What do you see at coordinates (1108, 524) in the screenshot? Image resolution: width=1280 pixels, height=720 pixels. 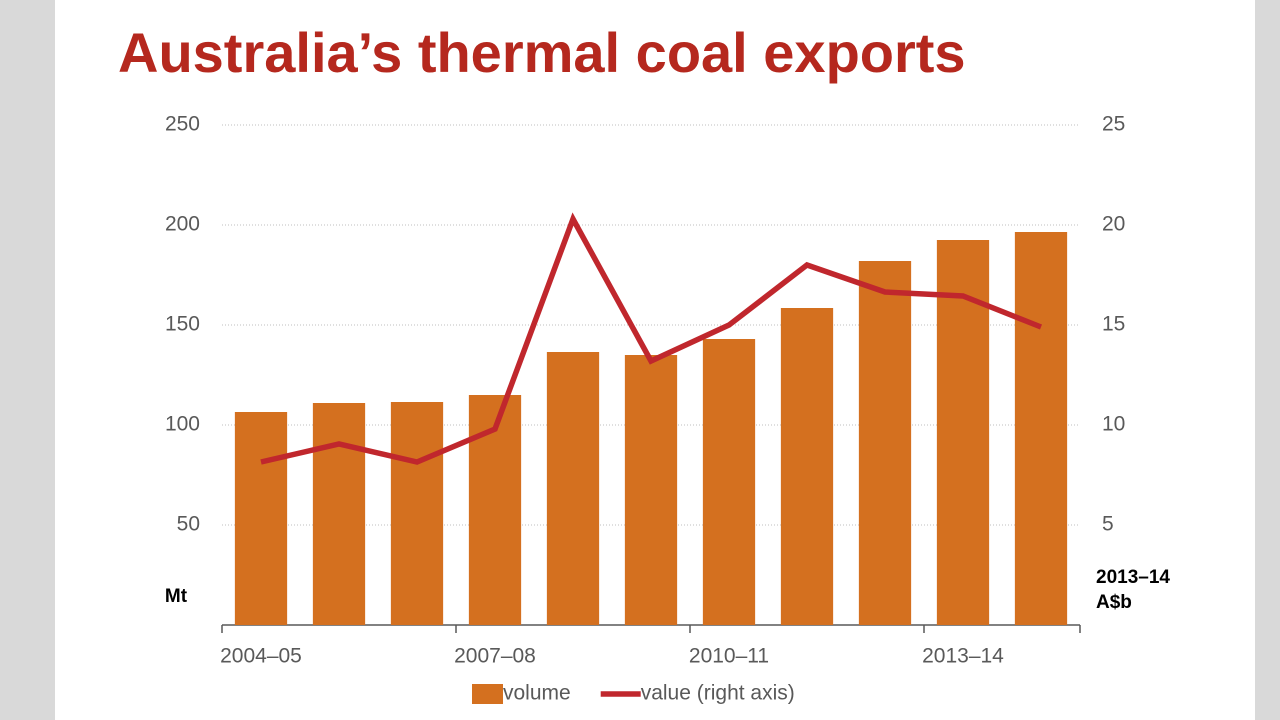 I see `y2-tick-label: 5` at bounding box center [1108, 524].